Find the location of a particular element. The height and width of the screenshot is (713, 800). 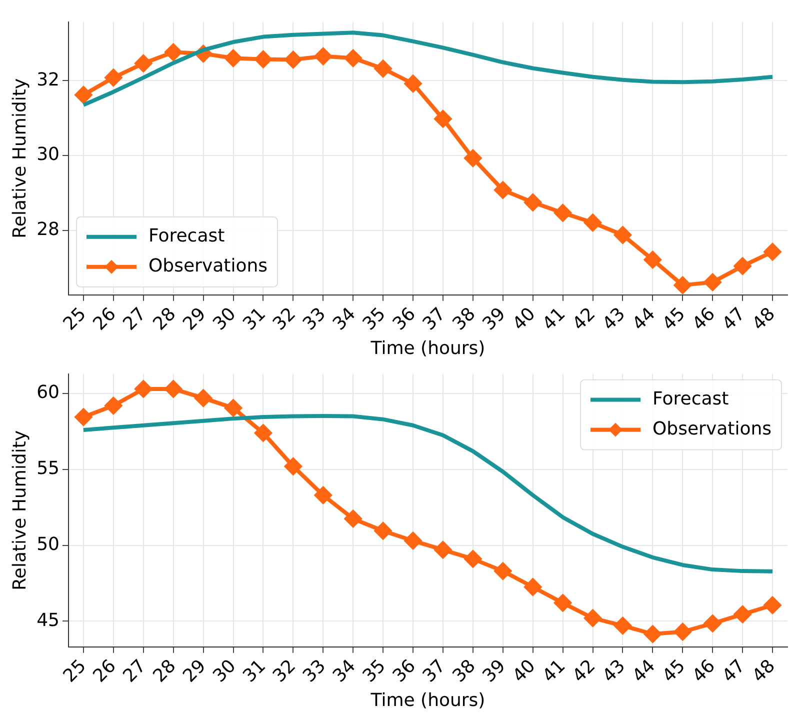

y-tick-label: 60 is located at coordinates (48, 393).